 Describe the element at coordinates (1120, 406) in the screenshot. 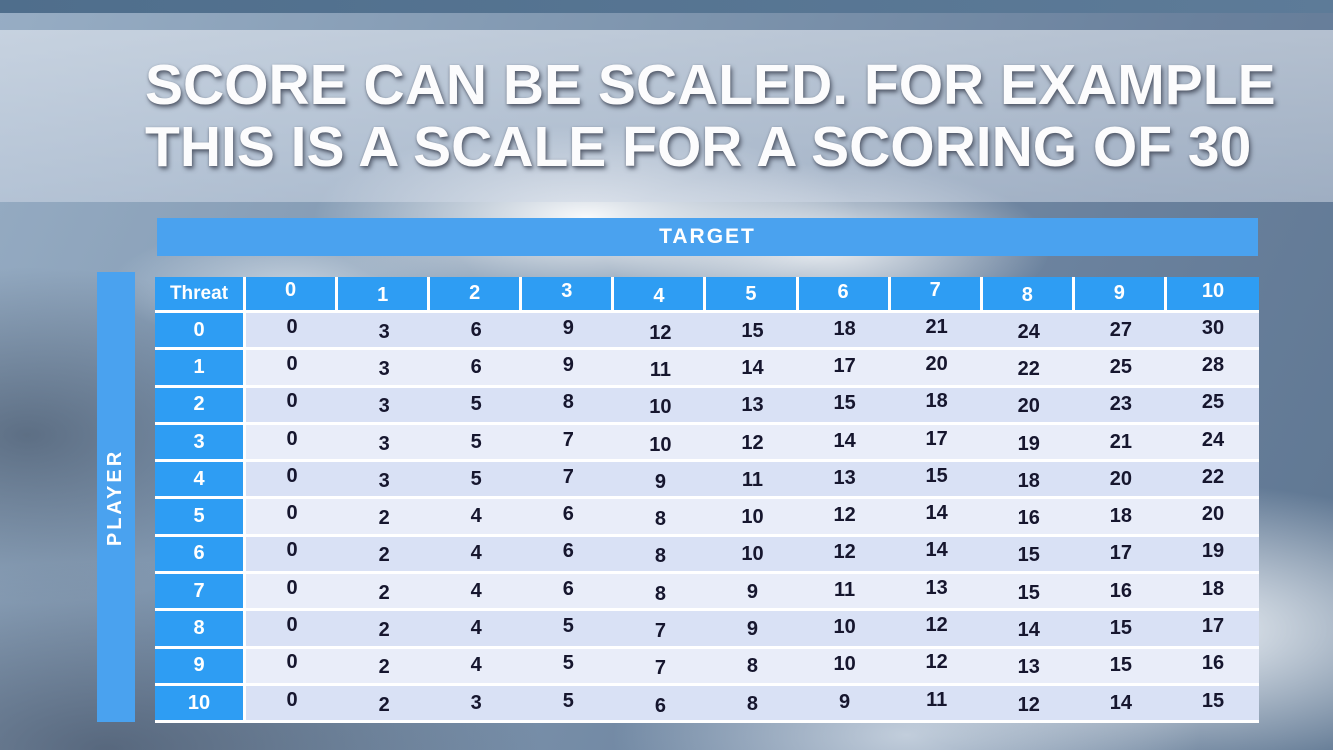

I see `score-cell: 23` at that location.